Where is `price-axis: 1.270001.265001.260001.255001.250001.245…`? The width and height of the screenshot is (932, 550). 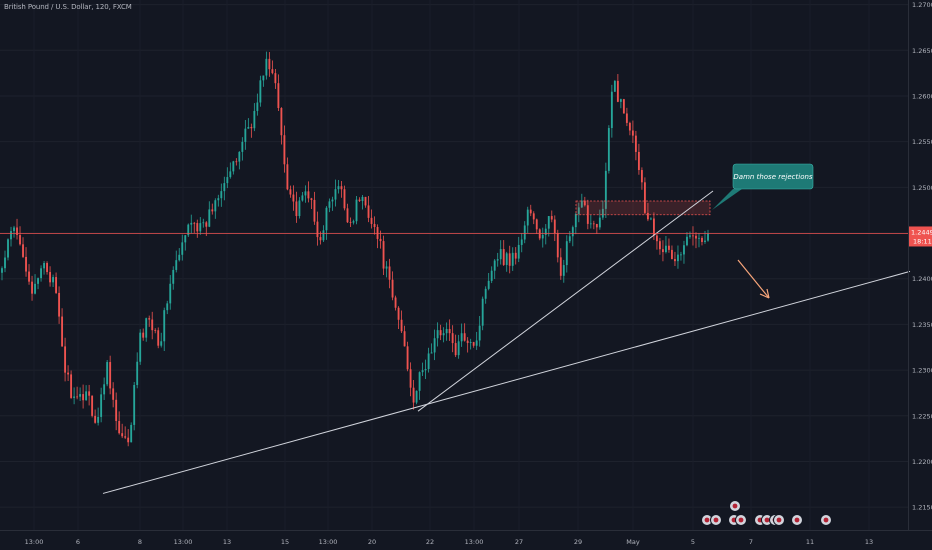 price-axis: 1.270001.265001.260001.255001.250001.245… is located at coordinates (920, 265).